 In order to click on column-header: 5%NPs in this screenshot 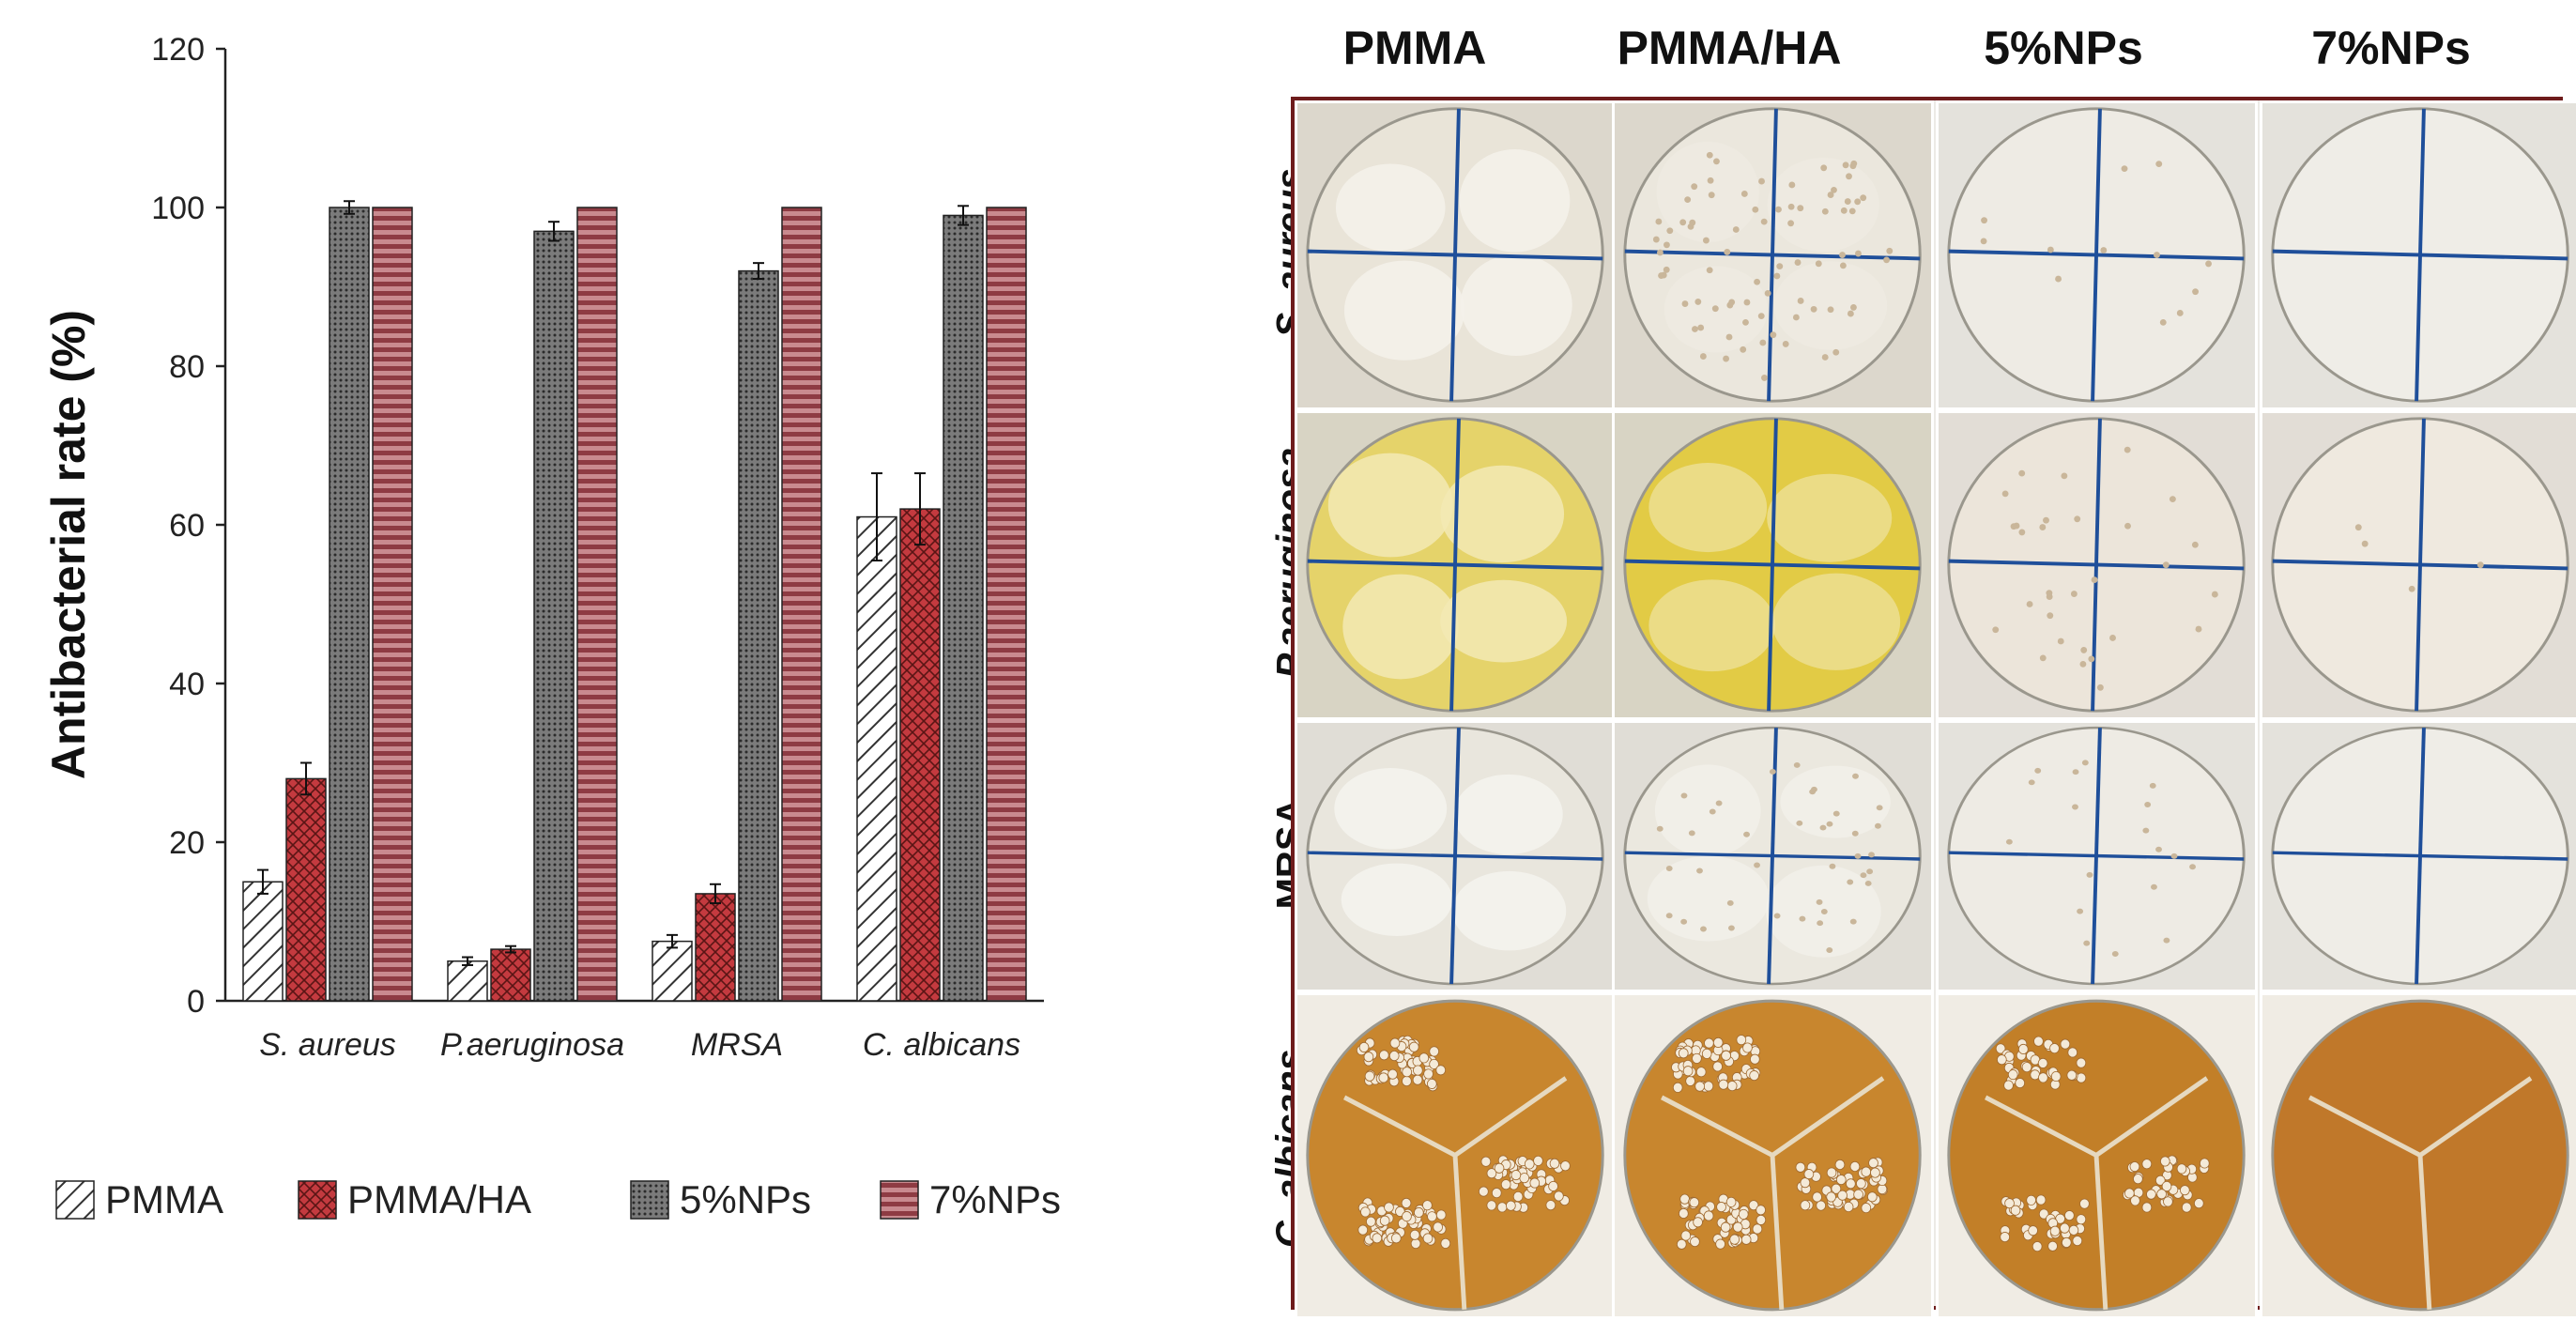, I will do `click(2064, 48)`.